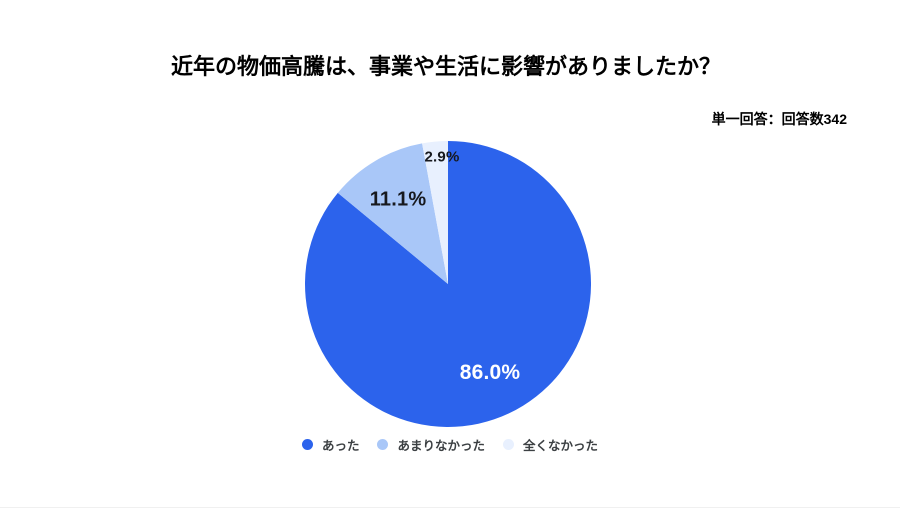 The height and width of the screenshot is (508, 900). What do you see at coordinates (398, 199) in the screenshot?
I see `pie-label-amari-nakatta: 11.1%` at bounding box center [398, 199].